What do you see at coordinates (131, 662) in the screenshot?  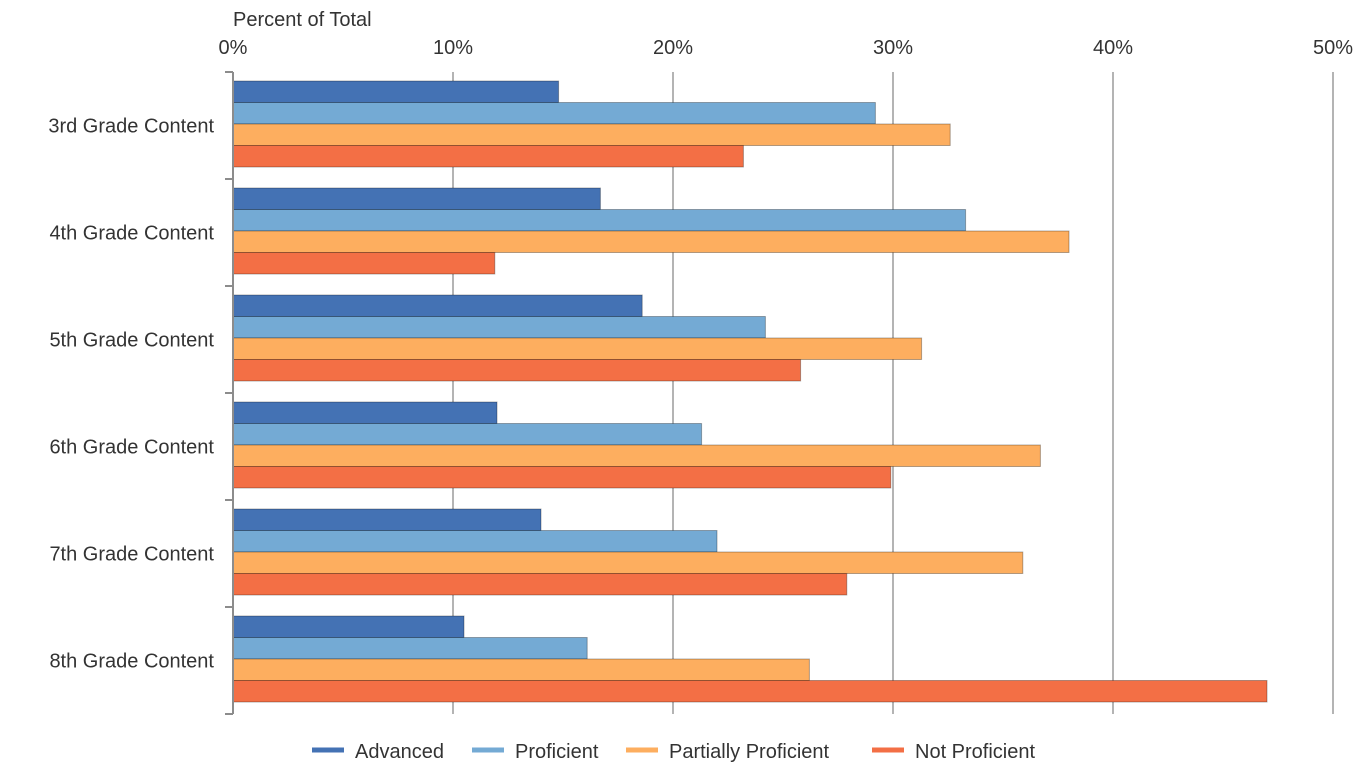 I see `y-tick-label: 8th Grade Content` at bounding box center [131, 662].